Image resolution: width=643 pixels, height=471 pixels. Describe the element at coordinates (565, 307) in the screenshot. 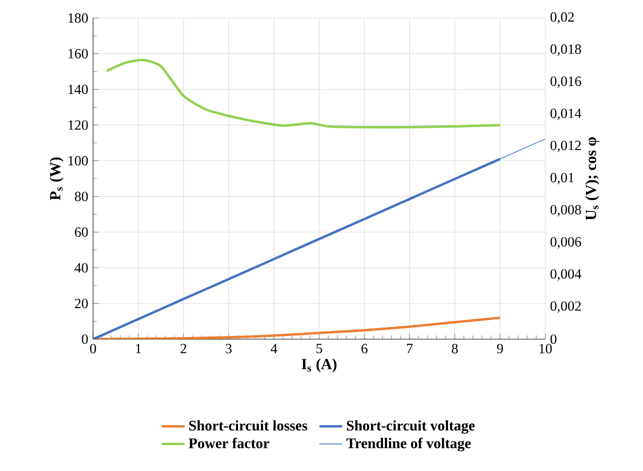

I see `y2-tick-label: 0,002` at that location.